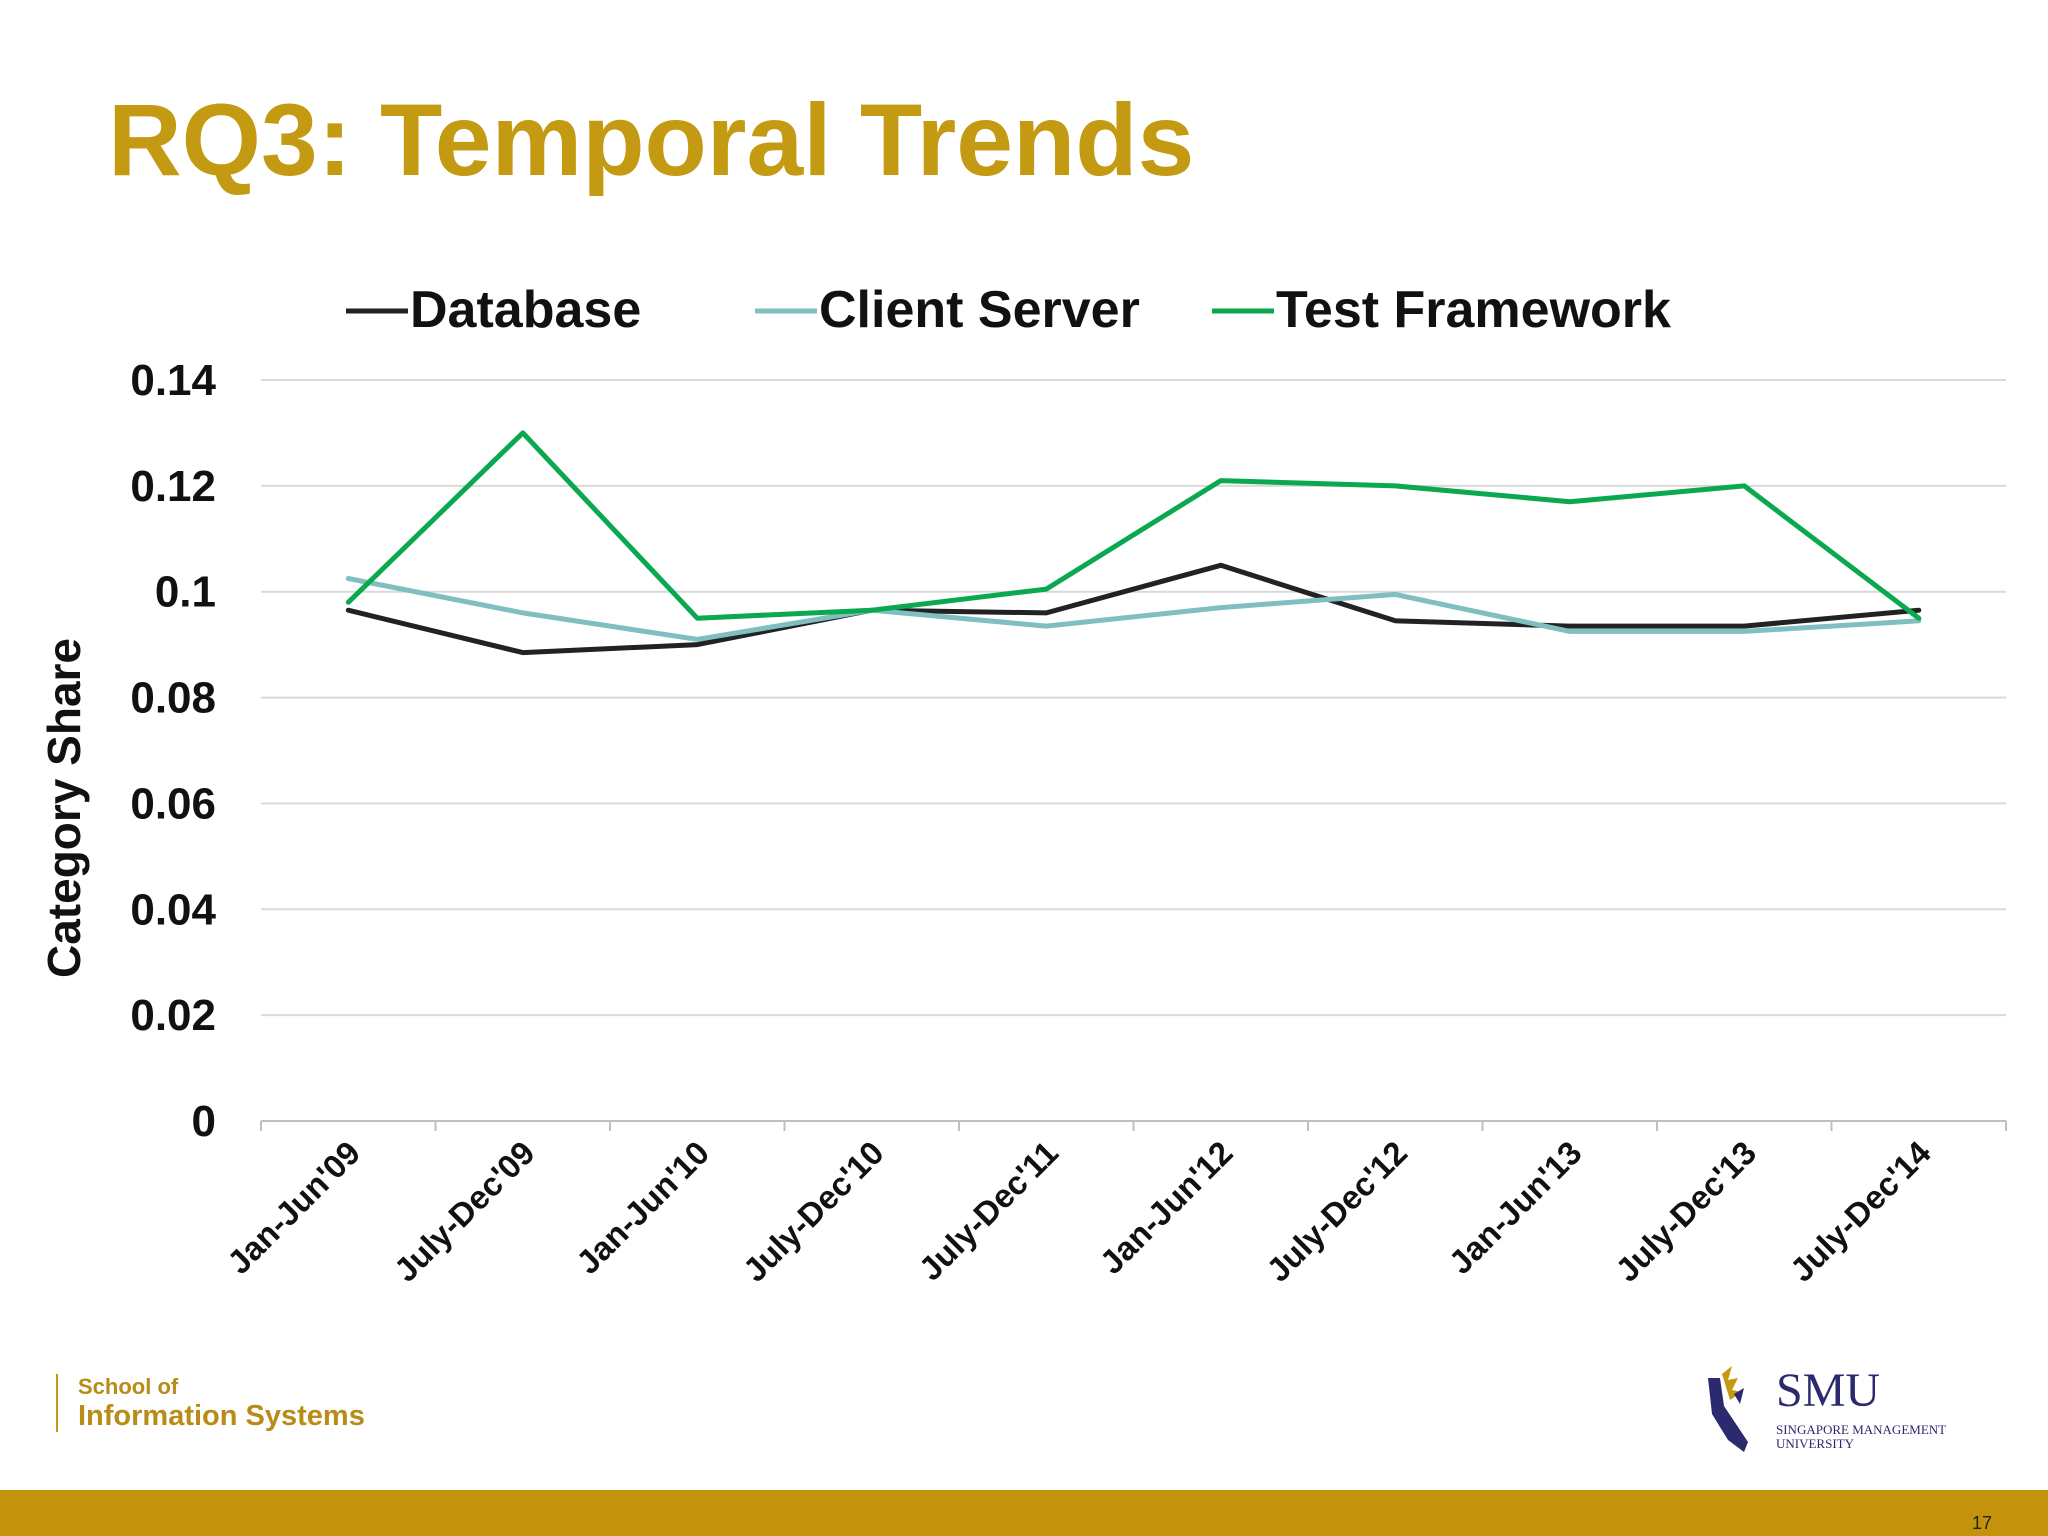 The width and height of the screenshot is (2048, 1536). I want to click on page-number: 17, so click(1981, 1523).